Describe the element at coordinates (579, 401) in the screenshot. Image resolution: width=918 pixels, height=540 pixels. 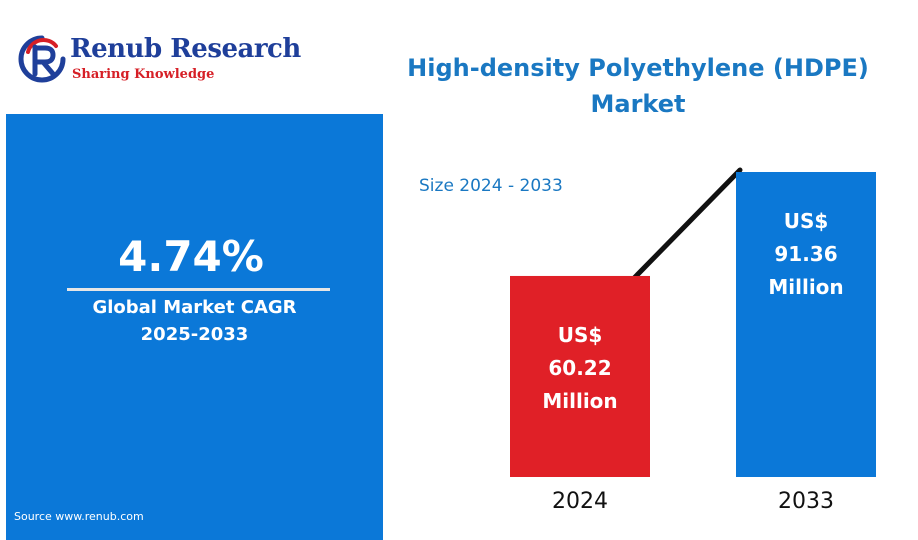
I see `data-label-2024-line3: Million` at that location.